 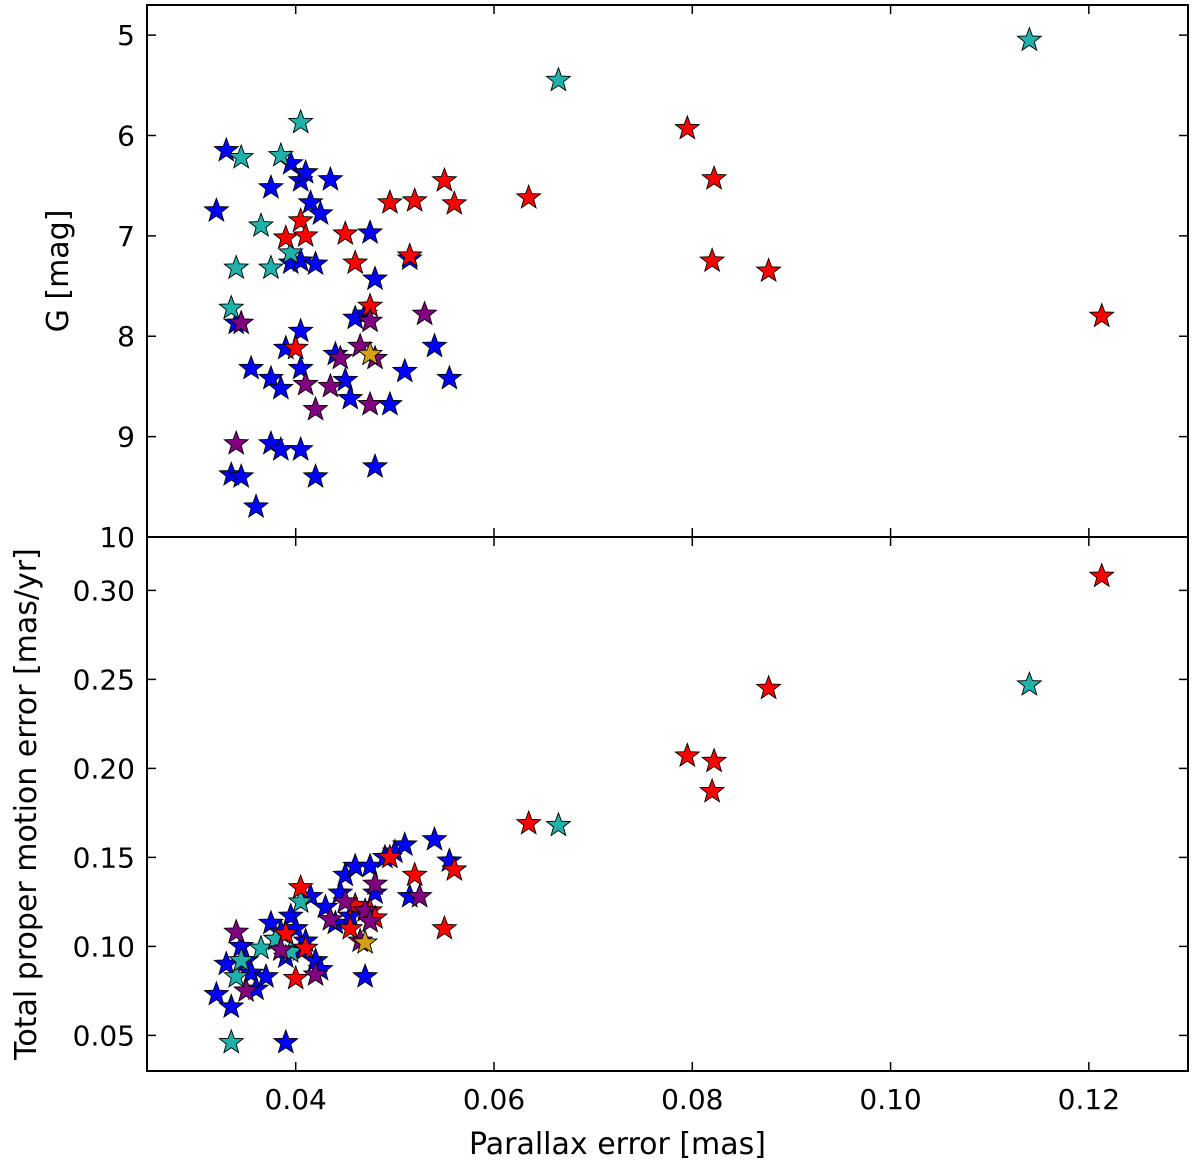 I want to click on y-axis-label: G [mag], so click(x=58, y=271).